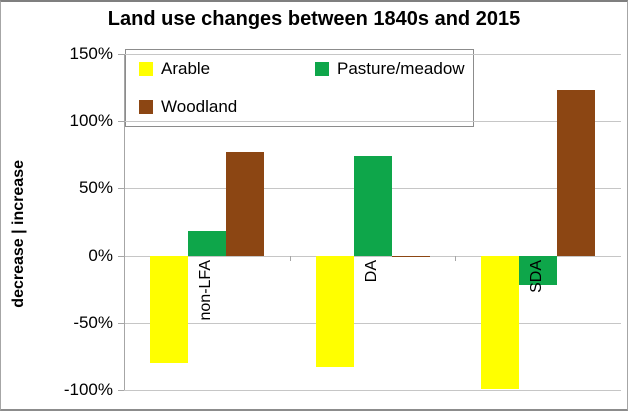 The height and width of the screenshot is (411, 628). What do you see at coordinates (244, 204) in the screenshot?
I see `bar-woodland-non-lfa` at bounding box center [244, 204].